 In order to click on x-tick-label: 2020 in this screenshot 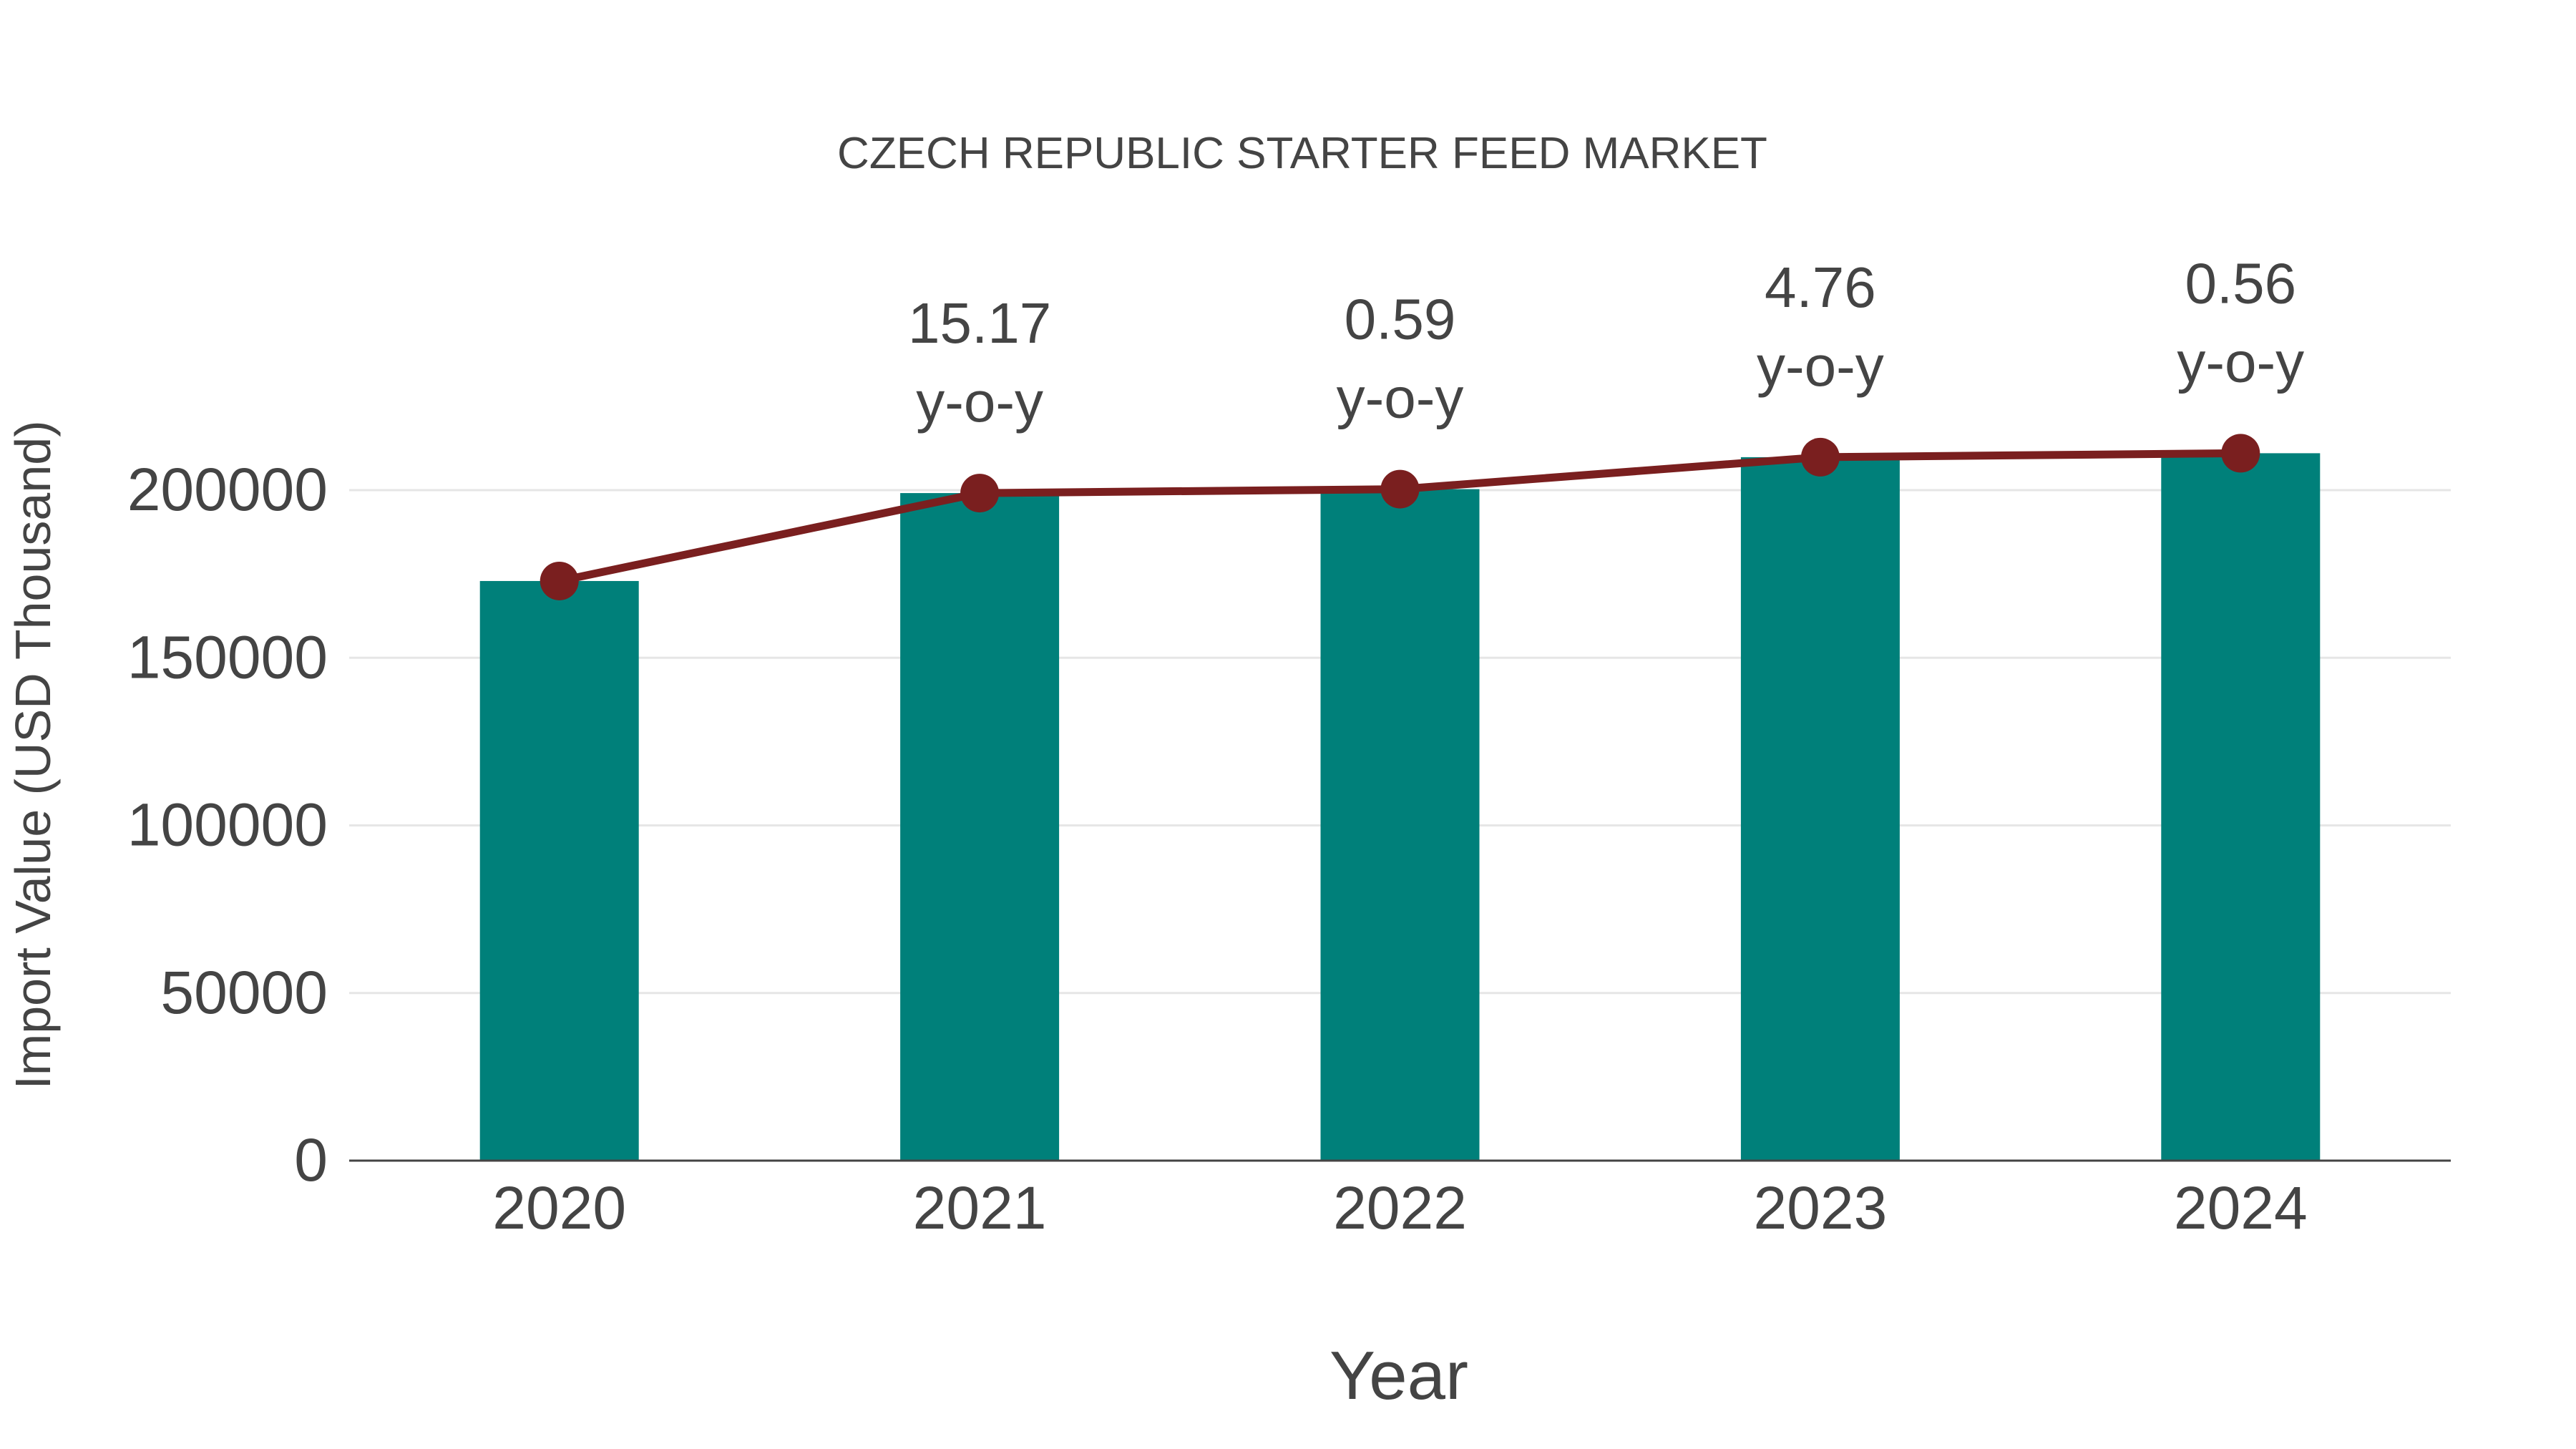, I will do `click(559, 1207)`.